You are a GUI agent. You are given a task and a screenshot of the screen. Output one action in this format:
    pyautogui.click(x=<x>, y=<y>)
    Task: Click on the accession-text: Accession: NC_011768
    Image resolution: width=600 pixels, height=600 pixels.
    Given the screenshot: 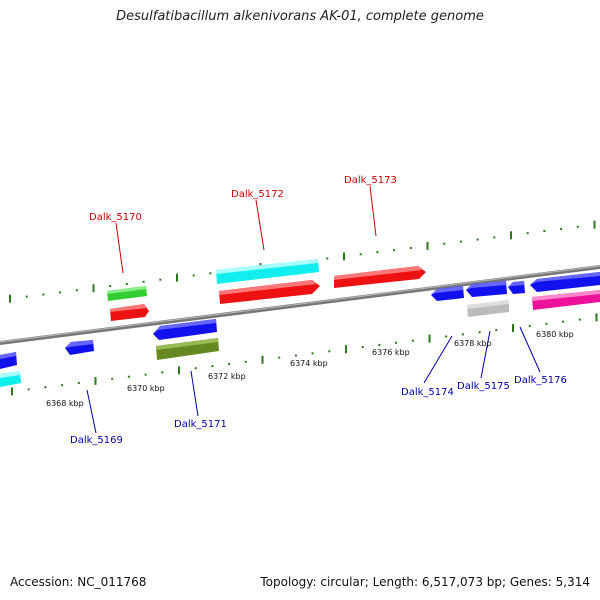 What is the action you would take?
    pyautogui.click(x=78, y=582)
    